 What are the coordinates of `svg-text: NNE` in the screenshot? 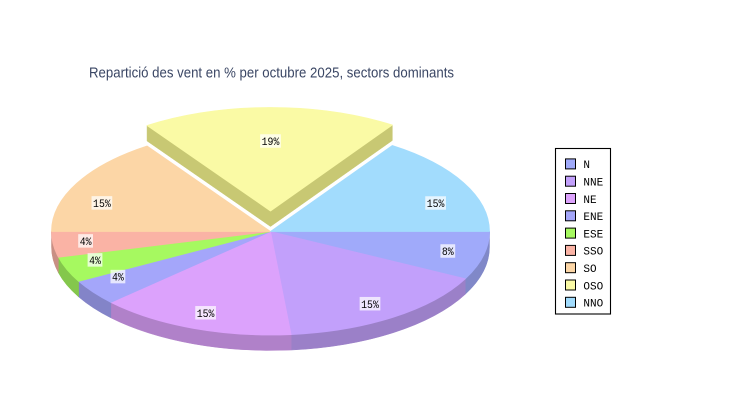 It's located at (593, 184).